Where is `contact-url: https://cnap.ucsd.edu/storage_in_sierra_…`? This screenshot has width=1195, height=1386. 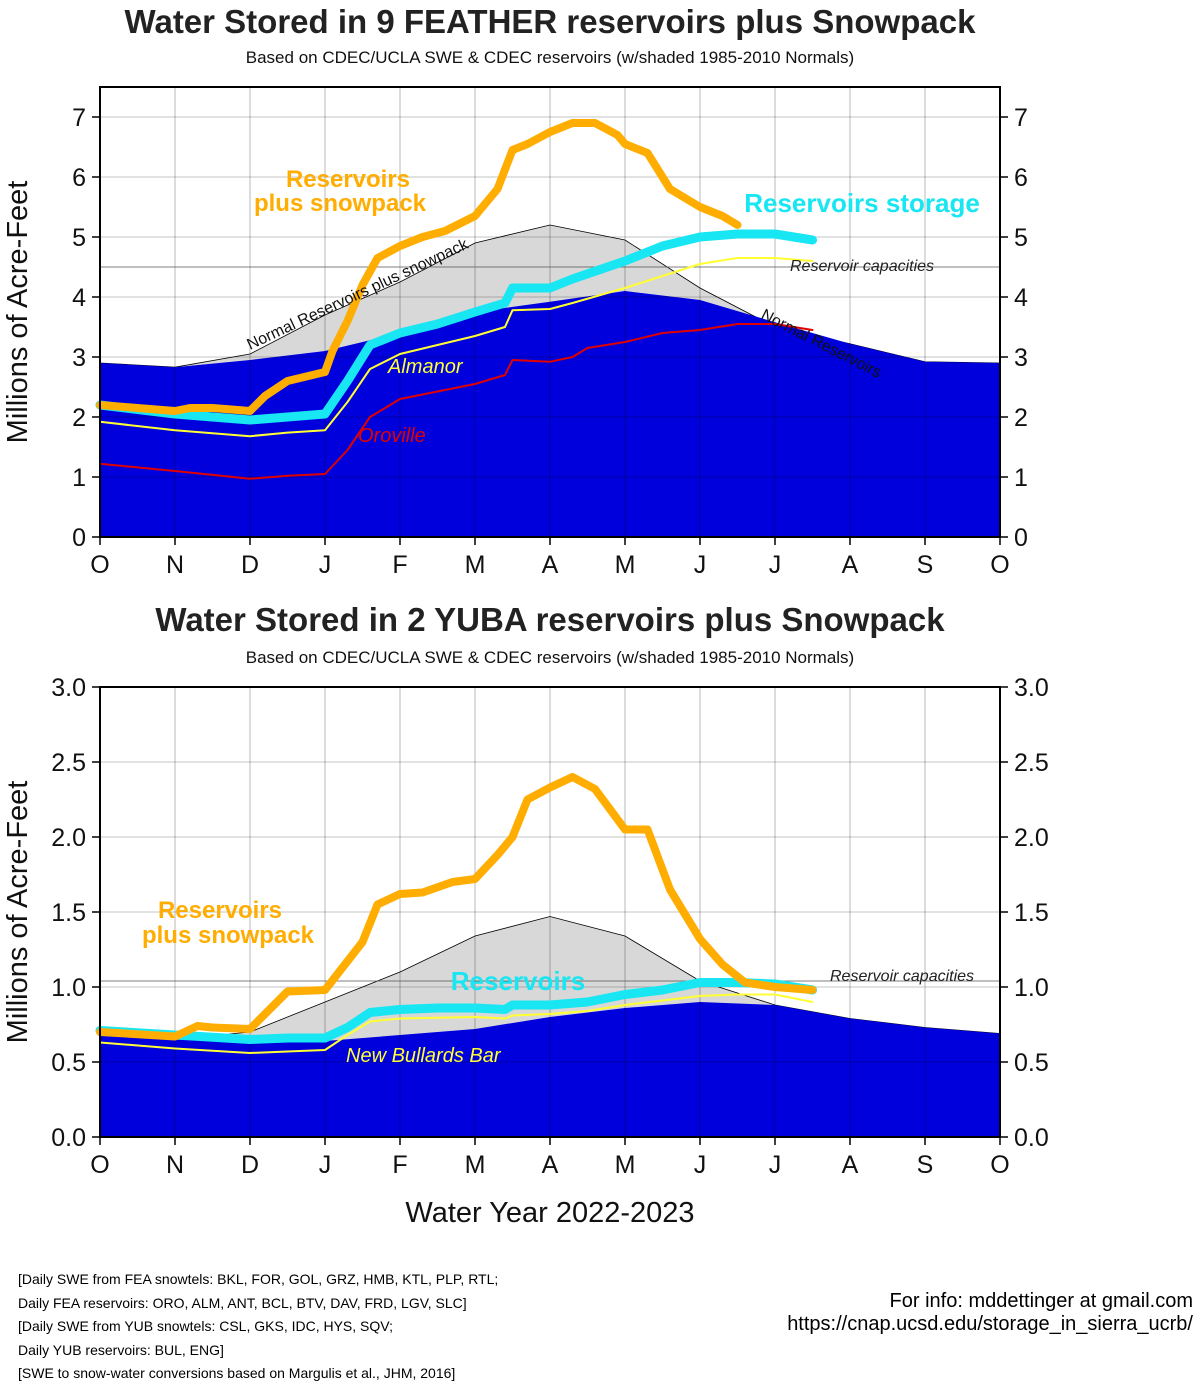
contact-url: https://cnap.ucsd.edu/storage_in_sierra_… is located at coordinates (990, 1324).